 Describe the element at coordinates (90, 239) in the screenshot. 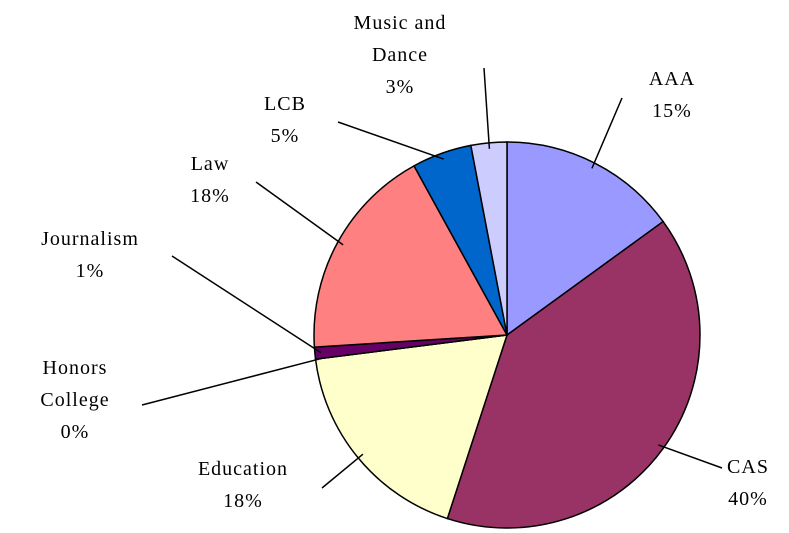

I see `category-label: Journalism` at that location.